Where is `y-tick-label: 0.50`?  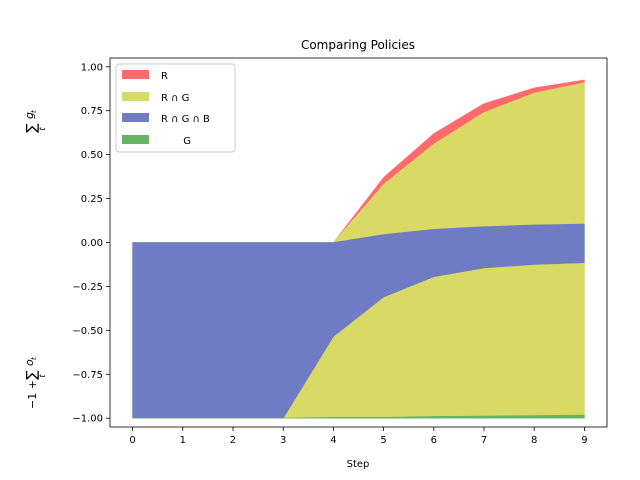 y-tick-label: 0.50 is located at coordinates (92, 155).